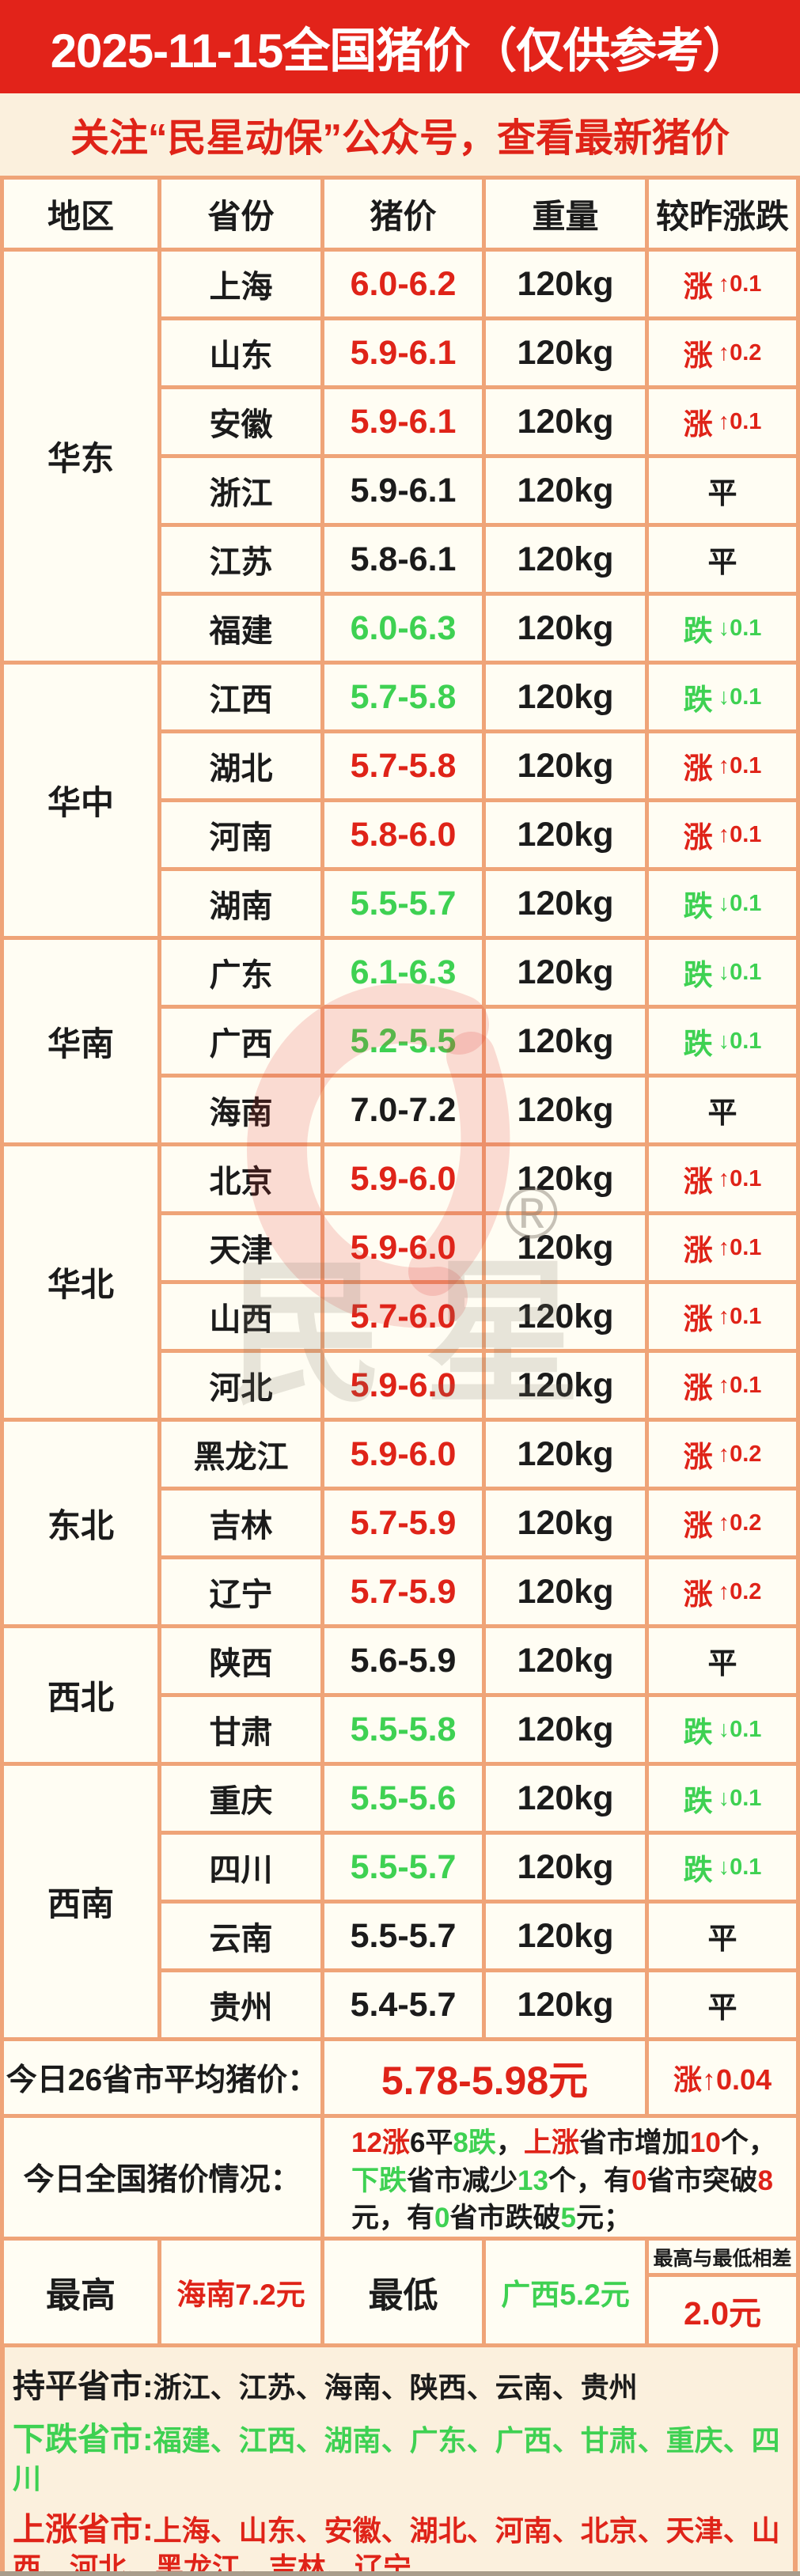  What do you see at coordinates (400, 51) in the screenshot?
I see `page-title: 2025-11-15全国猪价（仅供参考）` at bounding box center [400, 51].